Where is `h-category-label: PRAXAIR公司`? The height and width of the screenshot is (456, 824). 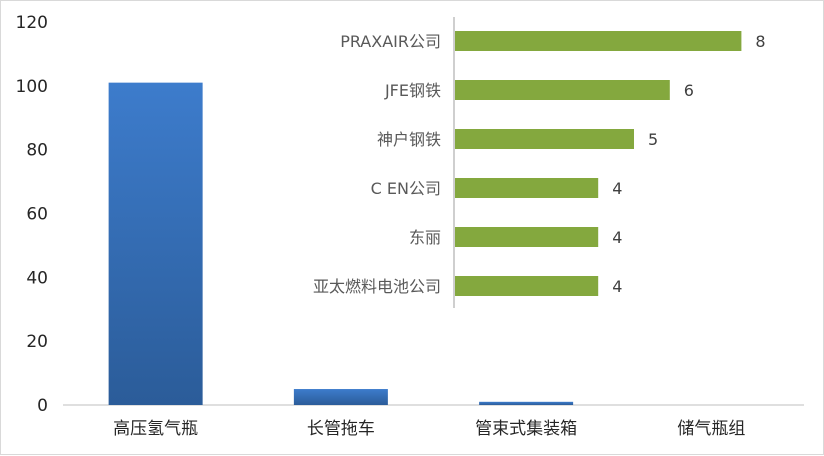
h-category-label: PRAXAIR公司 is located at coordinates (390, 41).